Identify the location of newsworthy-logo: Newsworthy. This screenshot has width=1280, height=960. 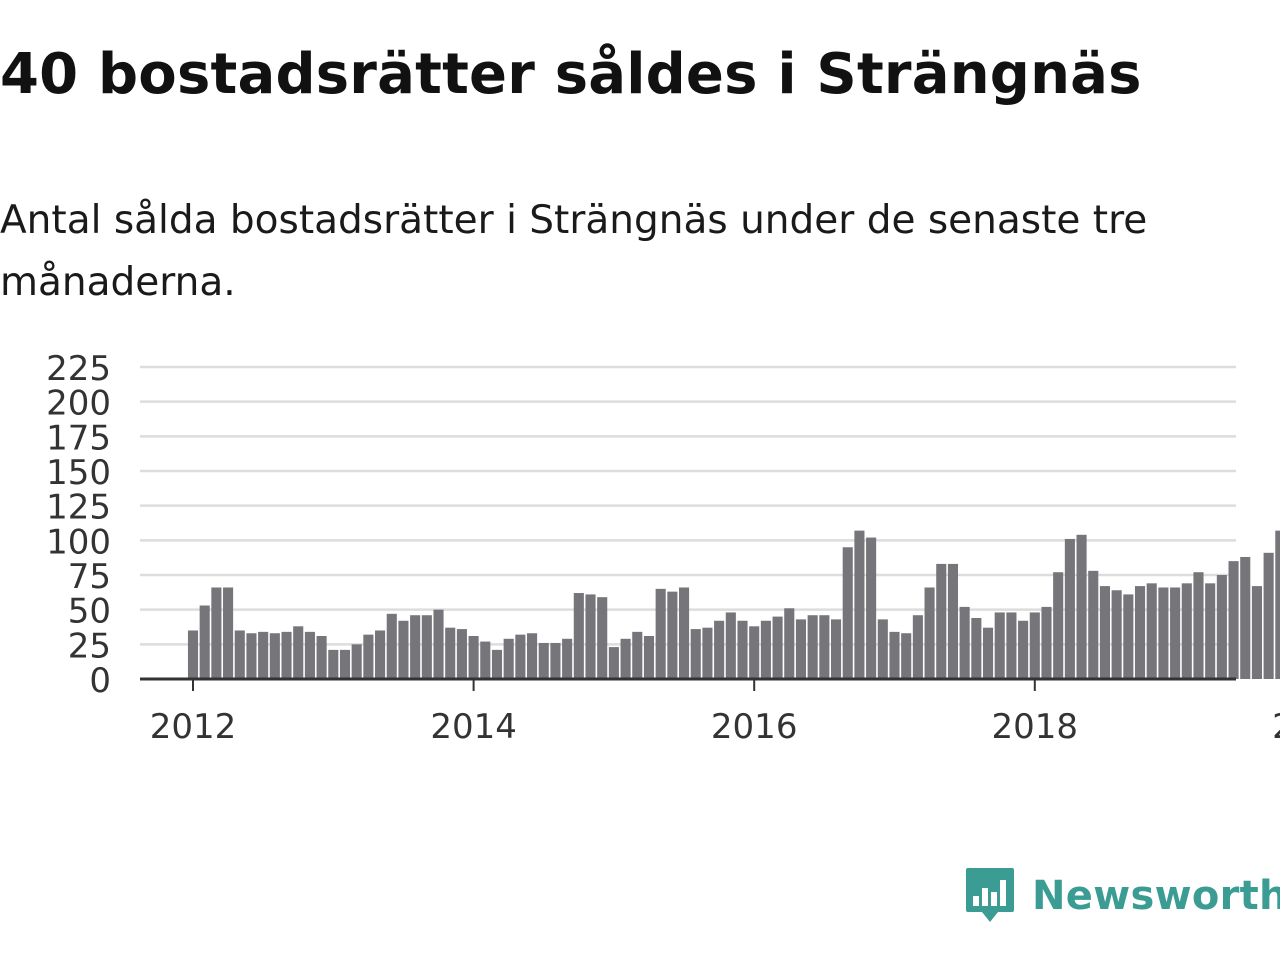
(1122, 896).